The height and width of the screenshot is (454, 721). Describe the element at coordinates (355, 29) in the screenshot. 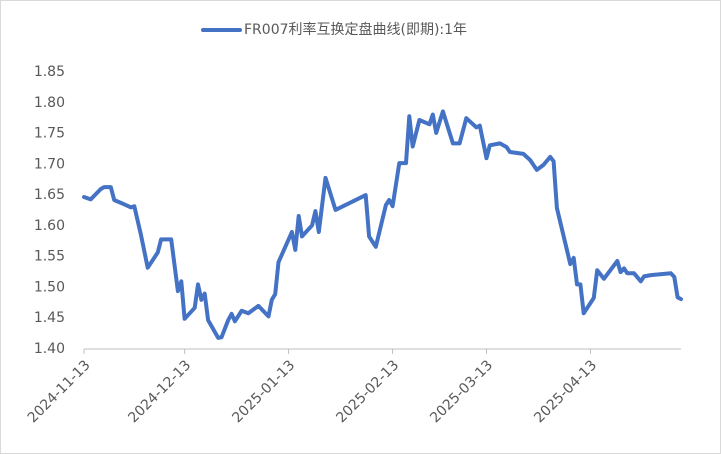

I see `legend-label: FR007利率互换定盘曲线(即期):1年` at that location.